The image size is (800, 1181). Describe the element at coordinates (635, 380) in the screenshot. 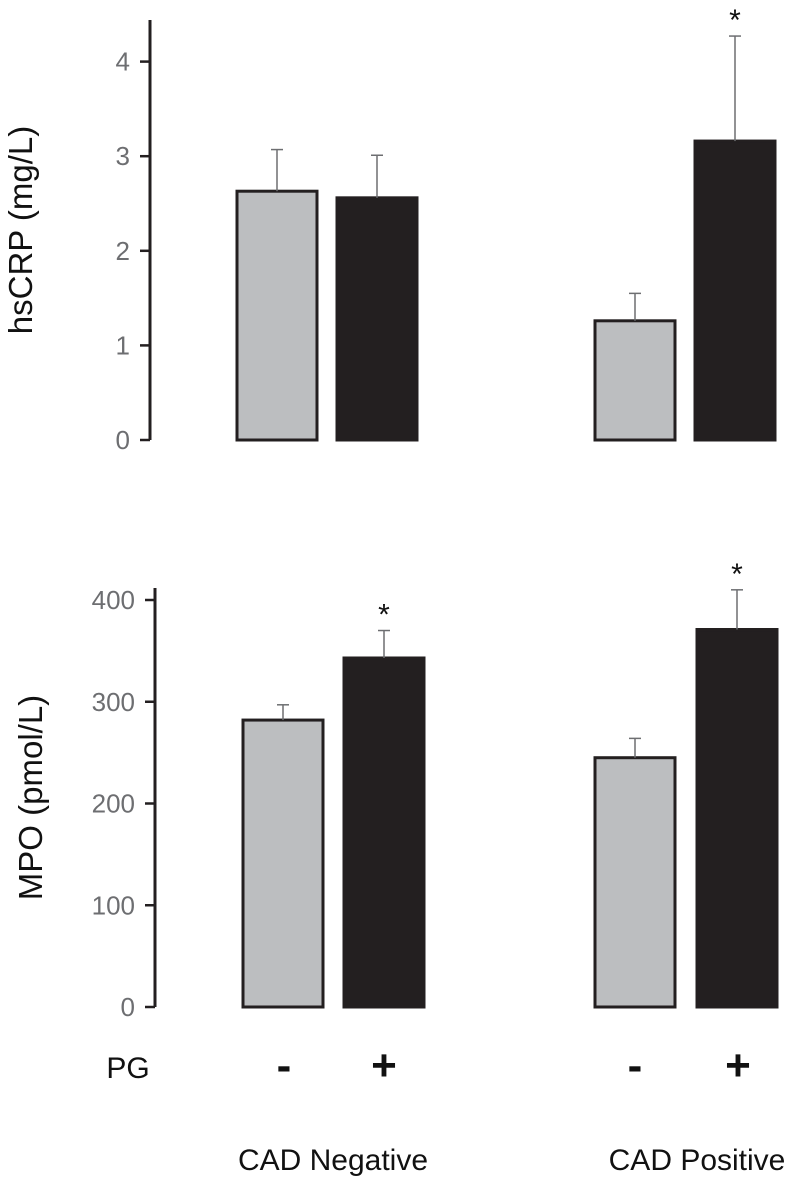

I see `hscrp-bar-cad-positive-pg-minus` at that location.